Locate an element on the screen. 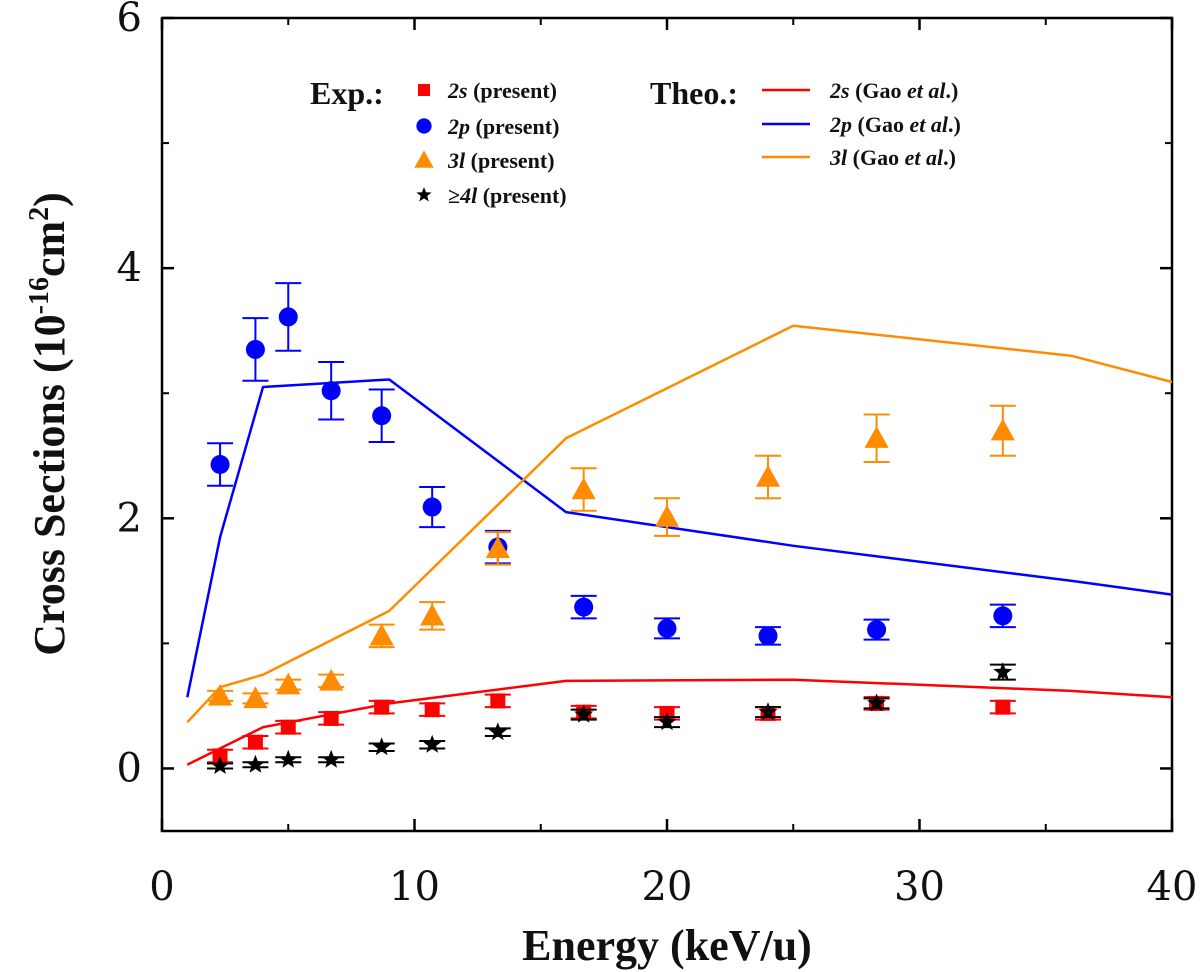 This screenshot has height=972, width=1200. legend-label-exp: 2s (present) is located at coordinates (502, 90).